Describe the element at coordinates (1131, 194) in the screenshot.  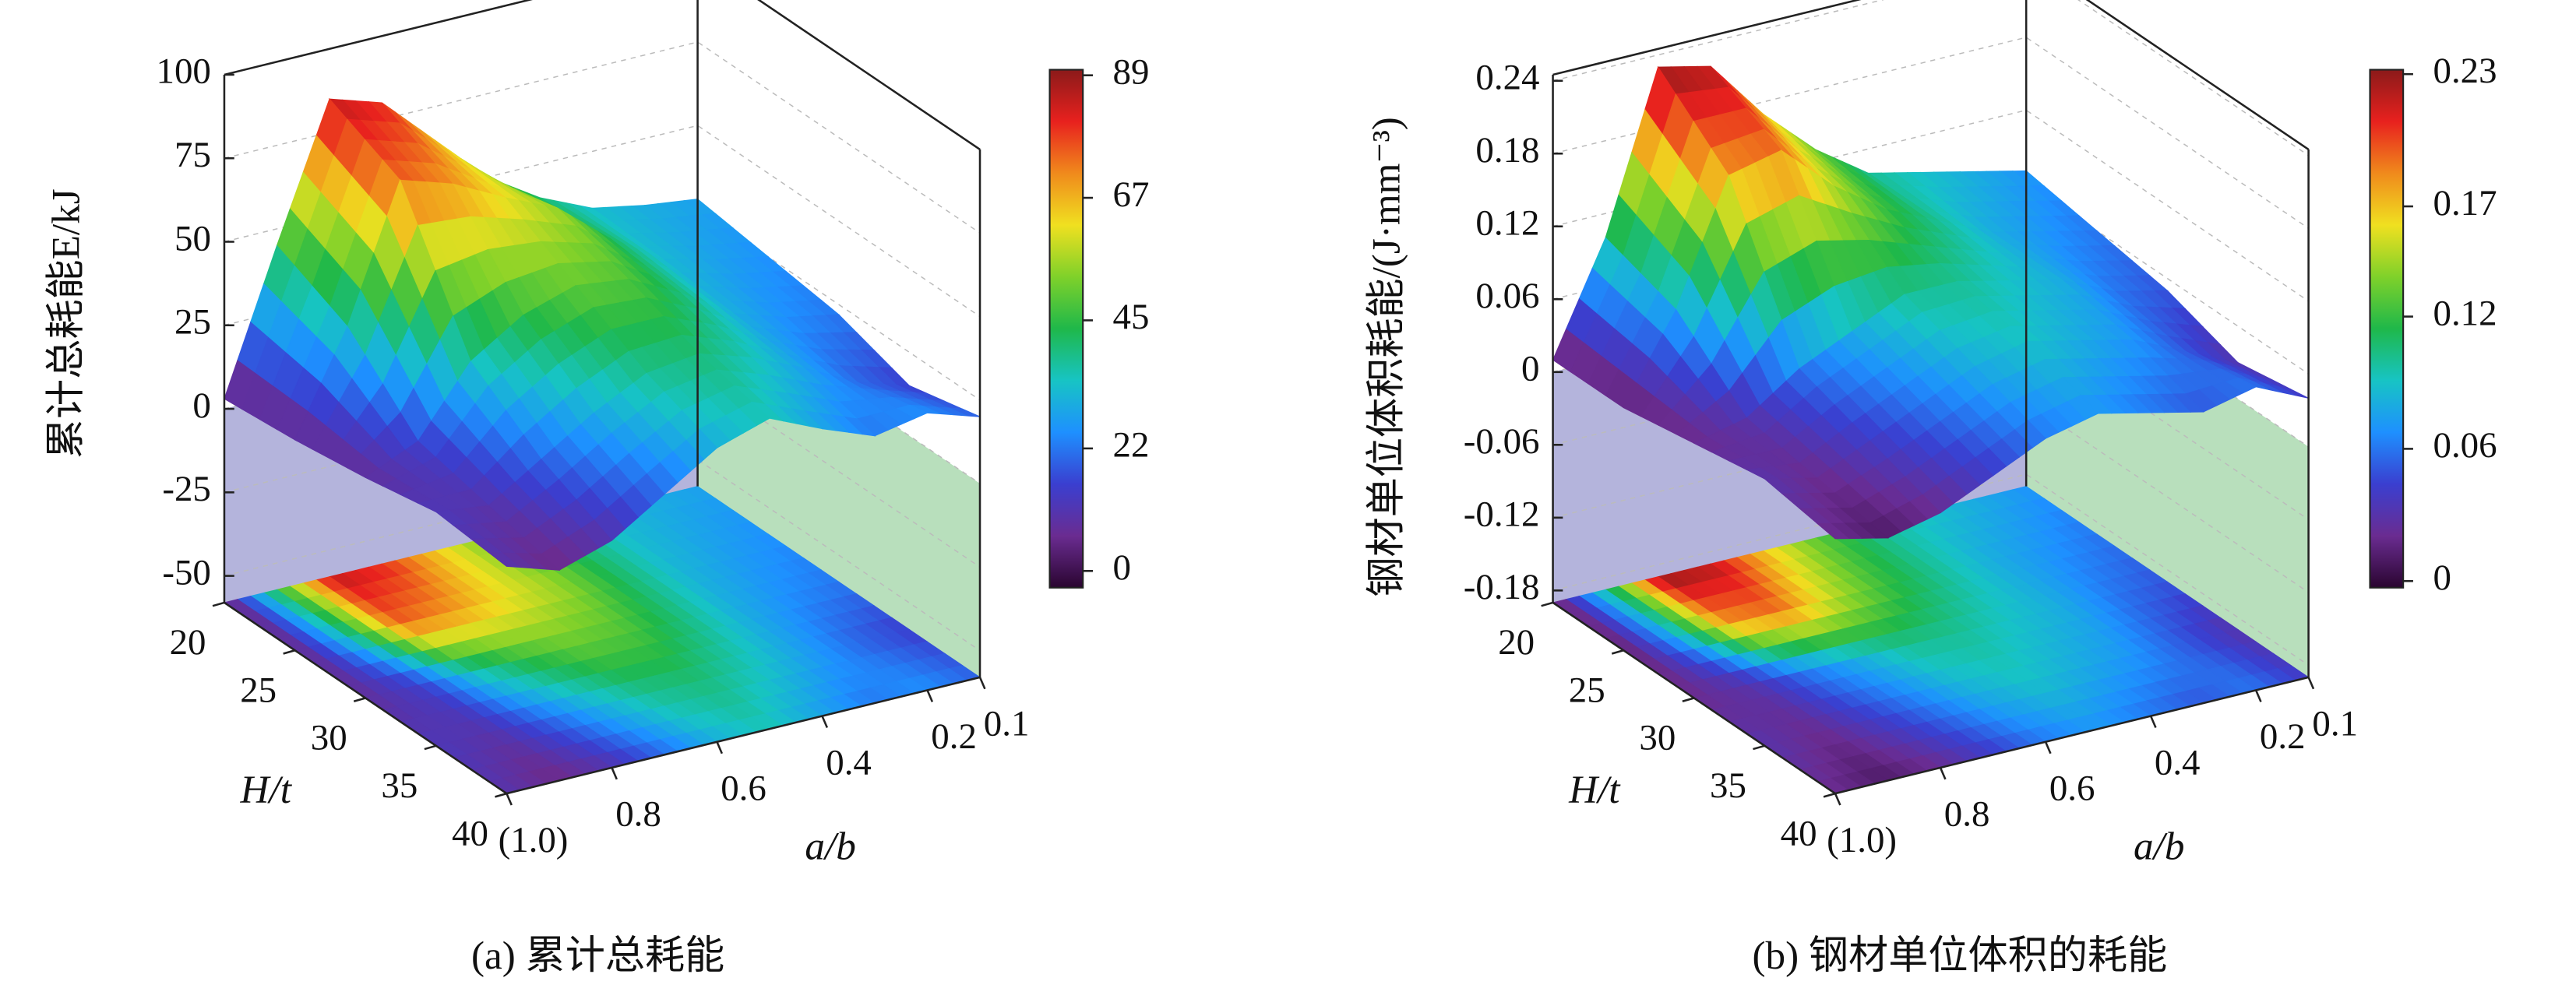
I see `colorbar-tick-label: 67` at that location.